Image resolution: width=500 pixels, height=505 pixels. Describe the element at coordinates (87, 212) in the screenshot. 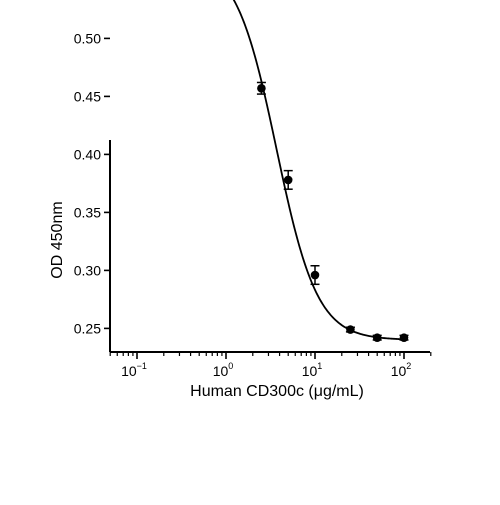

I see `y-tick-label: 0.35` at that location.